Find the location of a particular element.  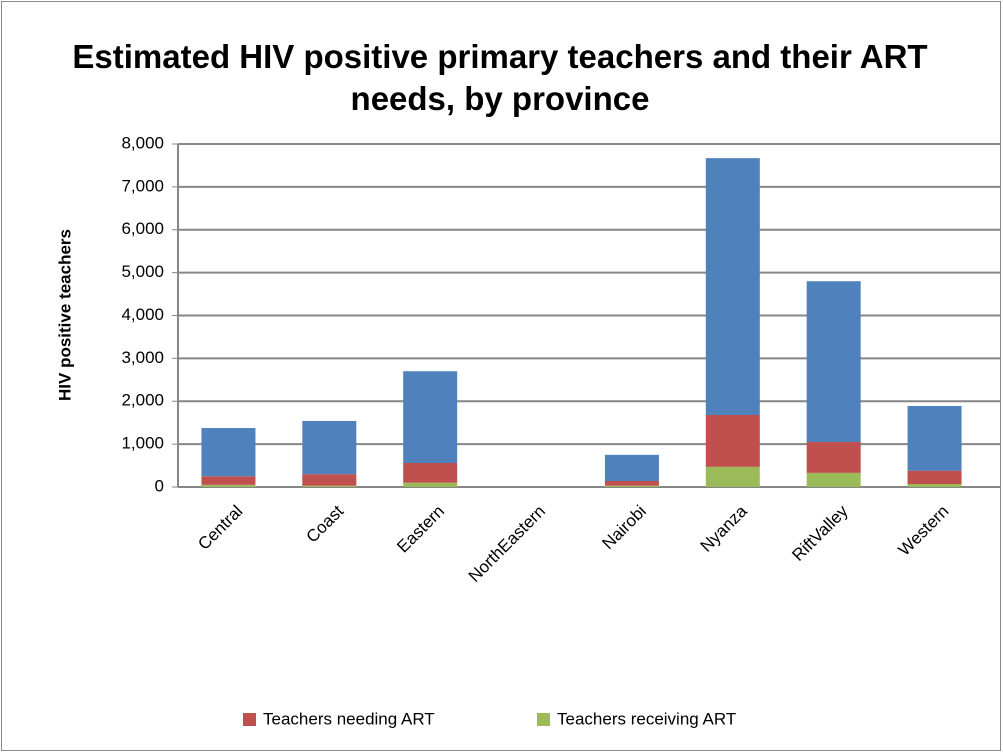

y-tick-label: 4,000 is located at coordinates (142, 314).